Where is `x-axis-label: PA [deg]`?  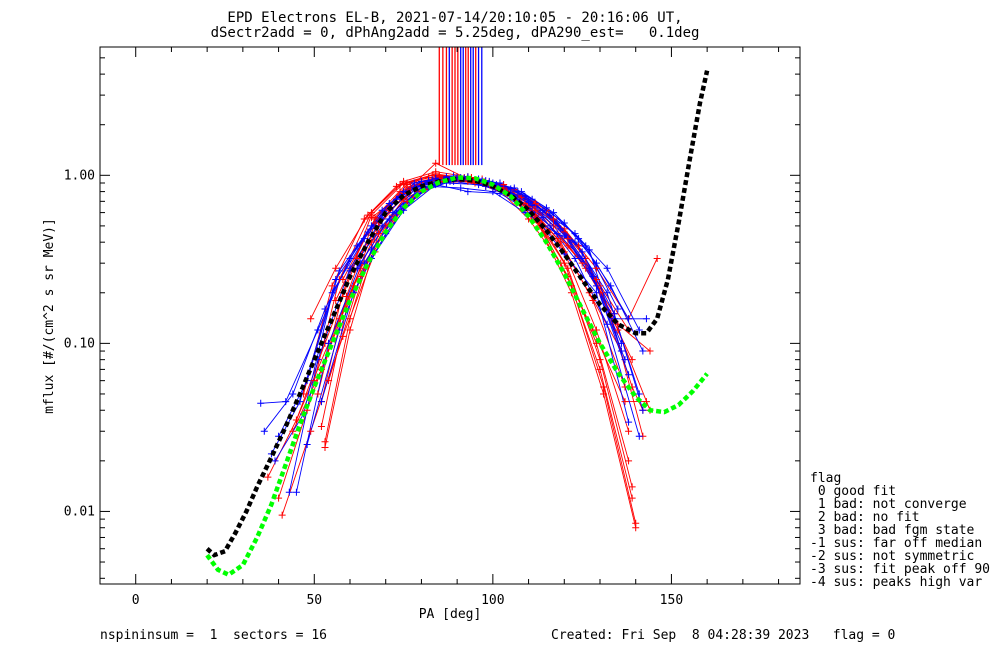
x-axis-label: PA [deg] is located at coordinates (450, 614).